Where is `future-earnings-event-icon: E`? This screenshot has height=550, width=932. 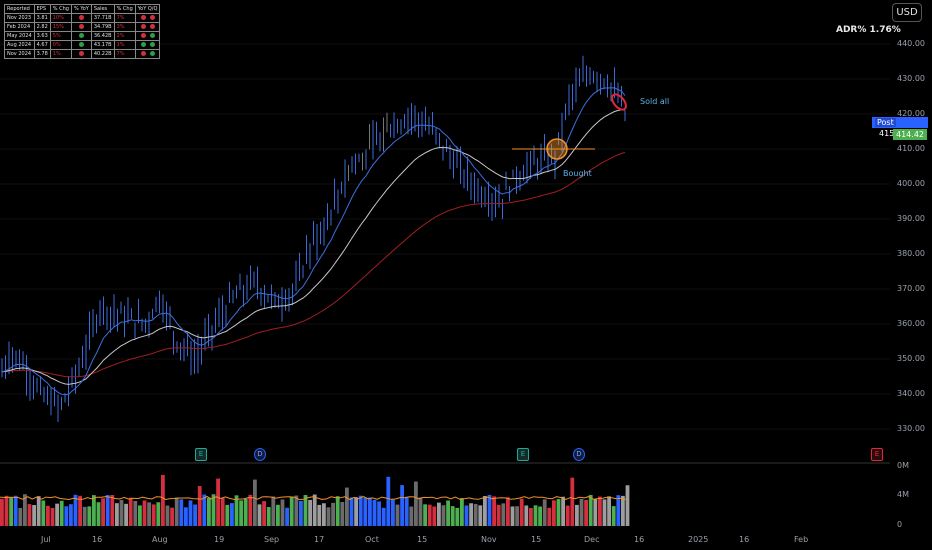 future-earnings-event-icon: E is located at coordinates (877, 454).